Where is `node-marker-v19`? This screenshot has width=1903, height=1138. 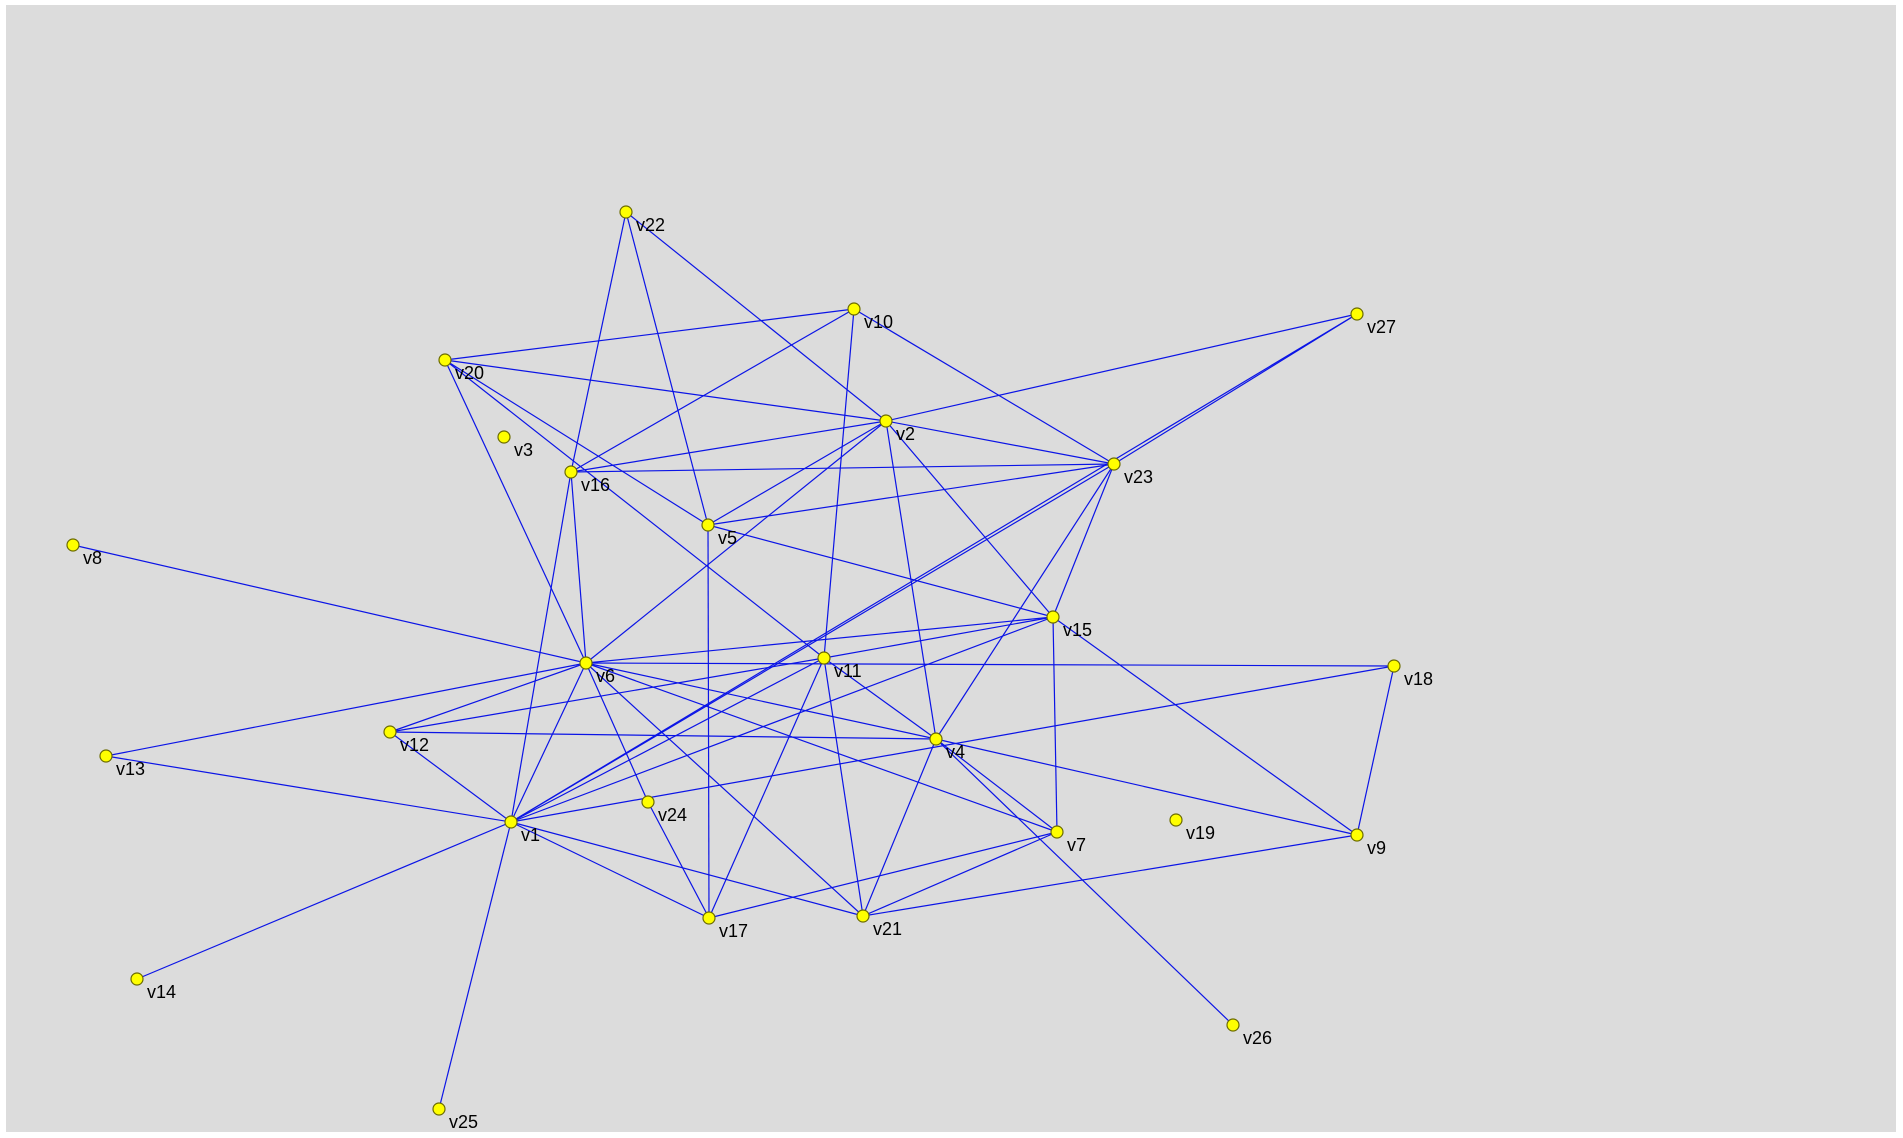 node-marker-v19 is located at coordinates (1176, 820).